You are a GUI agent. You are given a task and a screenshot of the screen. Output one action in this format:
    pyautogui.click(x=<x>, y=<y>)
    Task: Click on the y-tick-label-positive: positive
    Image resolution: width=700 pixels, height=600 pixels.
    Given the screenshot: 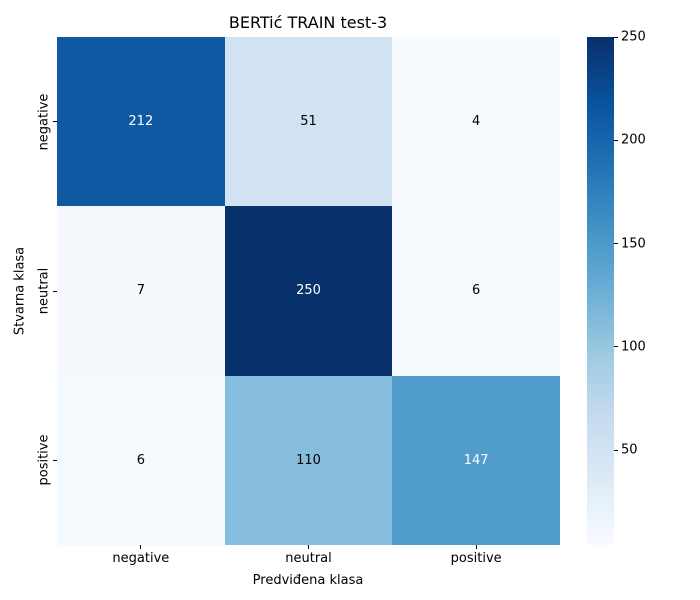 What is the action you would take?
    pyautogui.click(x=44, y=460)
    